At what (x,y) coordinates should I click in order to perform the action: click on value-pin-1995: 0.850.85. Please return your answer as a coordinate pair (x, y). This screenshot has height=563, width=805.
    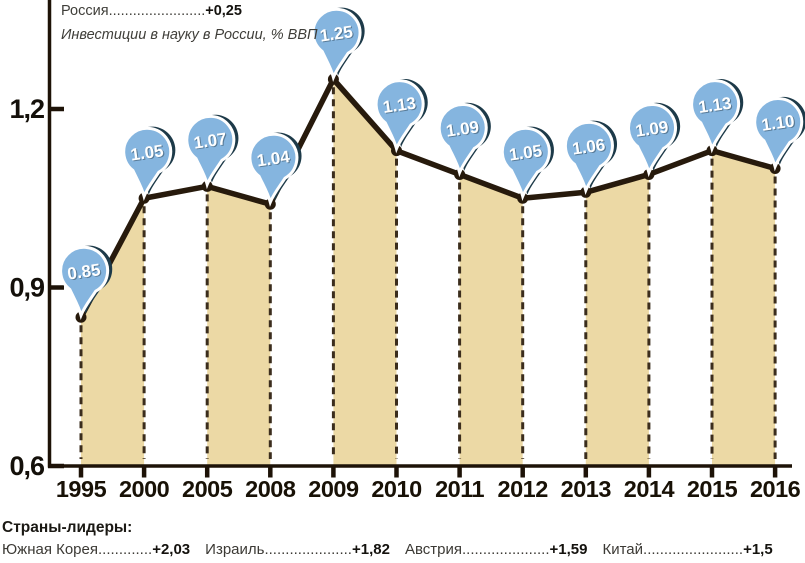
    Looking at the image, I should click on (86, 282).